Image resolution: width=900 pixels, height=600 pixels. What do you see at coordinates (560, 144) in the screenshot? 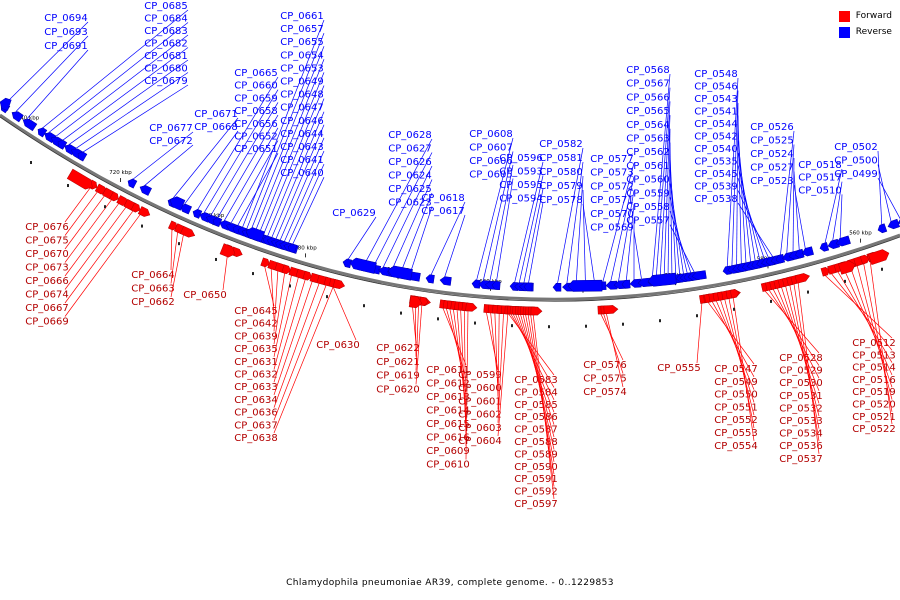
I see `reverse-gene-label: CP_0582` at bounding box center [560, 144].